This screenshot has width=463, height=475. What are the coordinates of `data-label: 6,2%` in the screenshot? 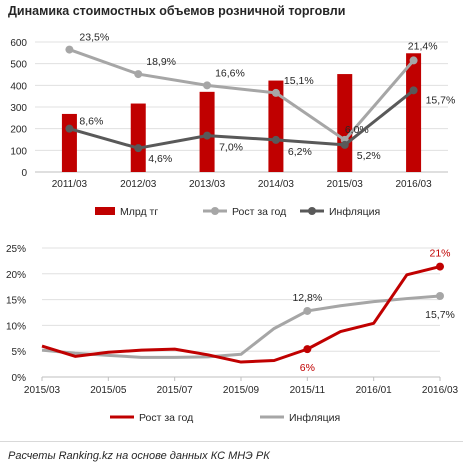 It's located at (300, 152).